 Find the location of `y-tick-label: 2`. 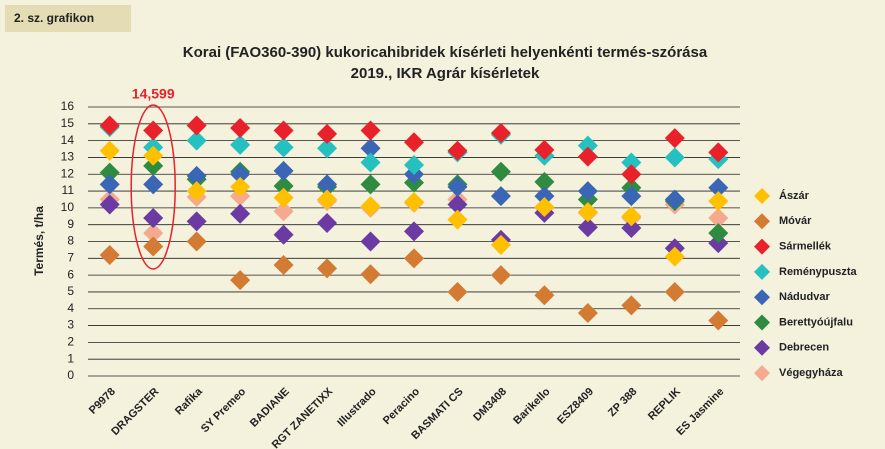

y-tick-label: 2 is located at coordinates (70, 342).